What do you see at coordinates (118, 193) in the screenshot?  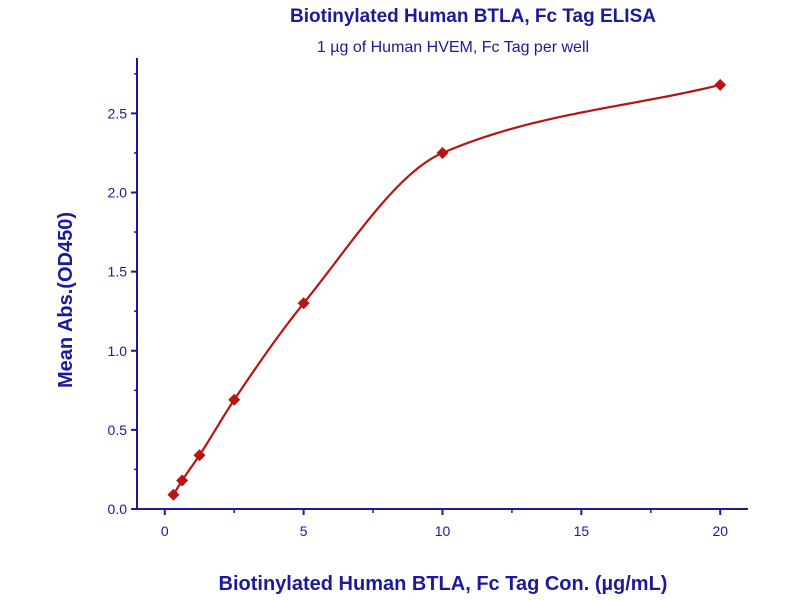 I see `y-tick-label: 2.0` at bounding box center [118, 193].